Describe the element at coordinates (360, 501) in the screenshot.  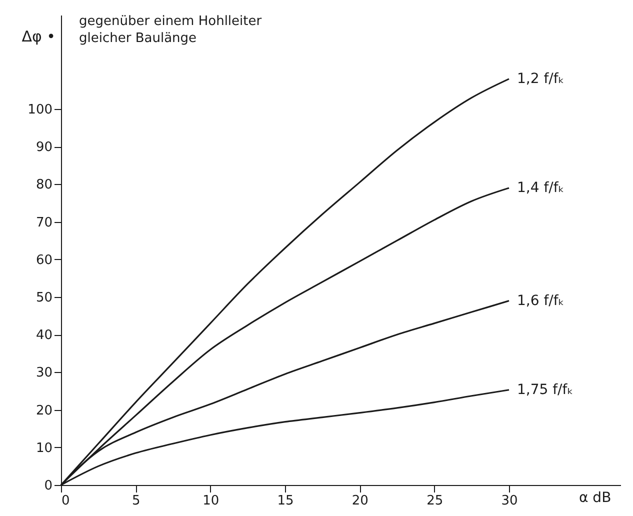
I see `x-tick-label: 20` at that location.